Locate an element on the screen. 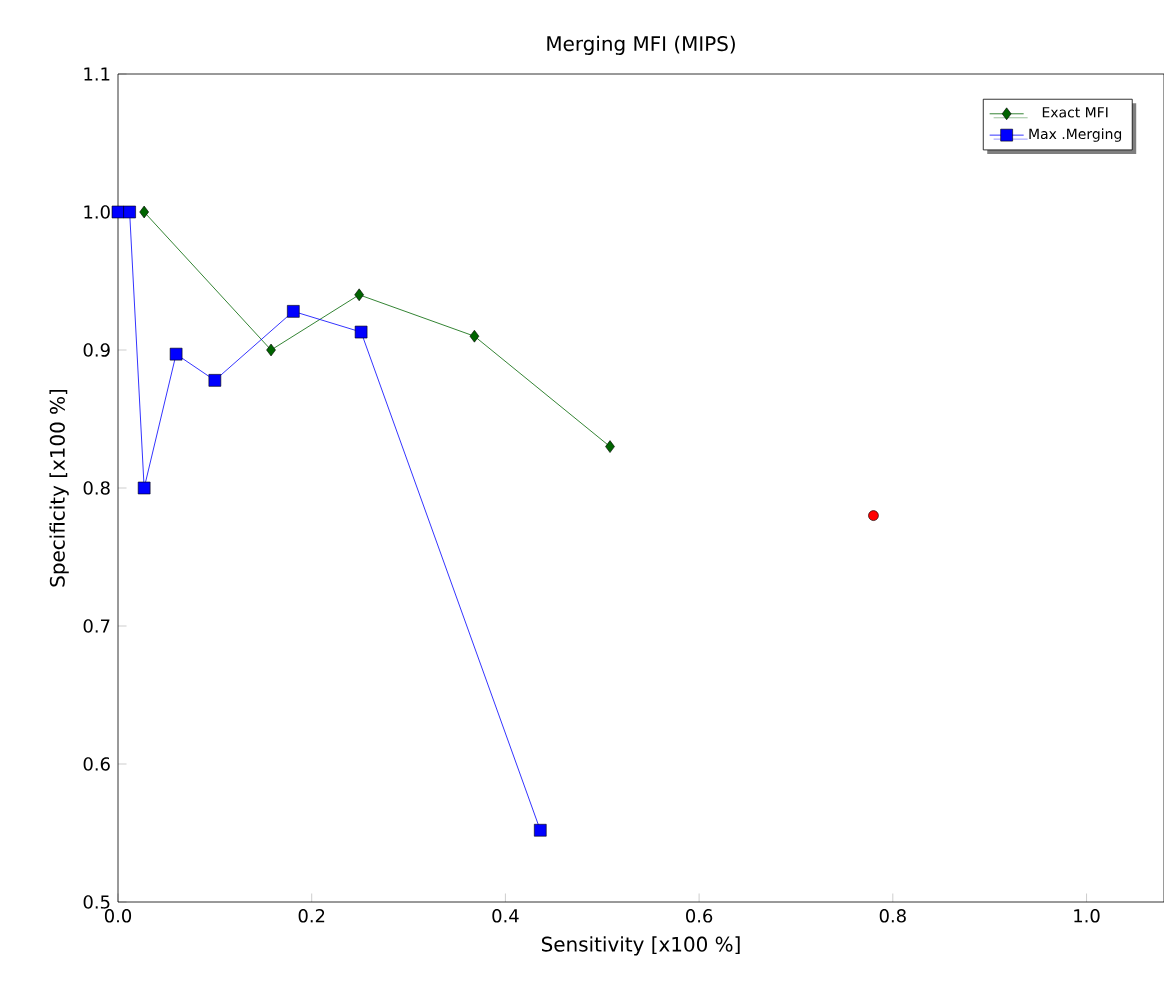 This screenshot has height=984, width=1164. y-tick-label: 0.9 is located at coordinates (96, 350).